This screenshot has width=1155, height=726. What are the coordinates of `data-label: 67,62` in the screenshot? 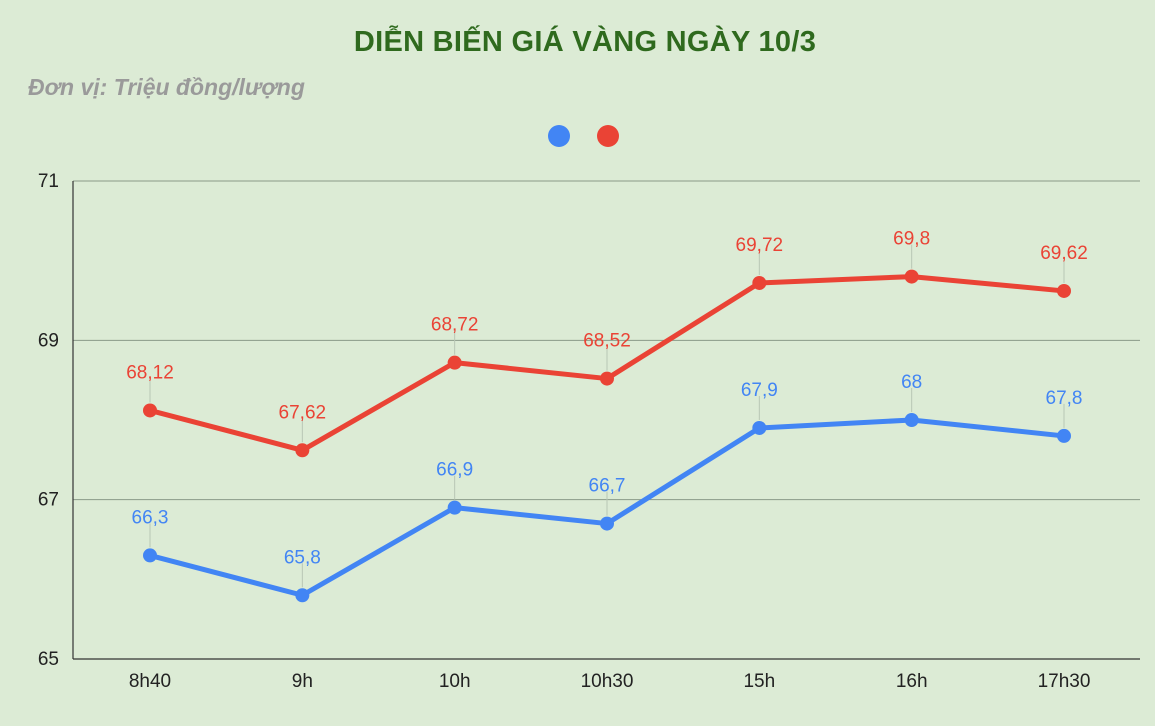 It's located at (303, 412).